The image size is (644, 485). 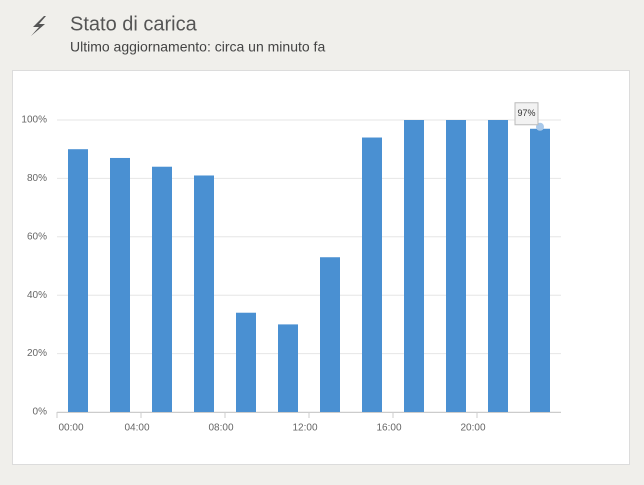 What do you see at coordinates (37, 178) in the screenshot?
I see `y-tick-label: 80%` at bounding box center [37, 178].